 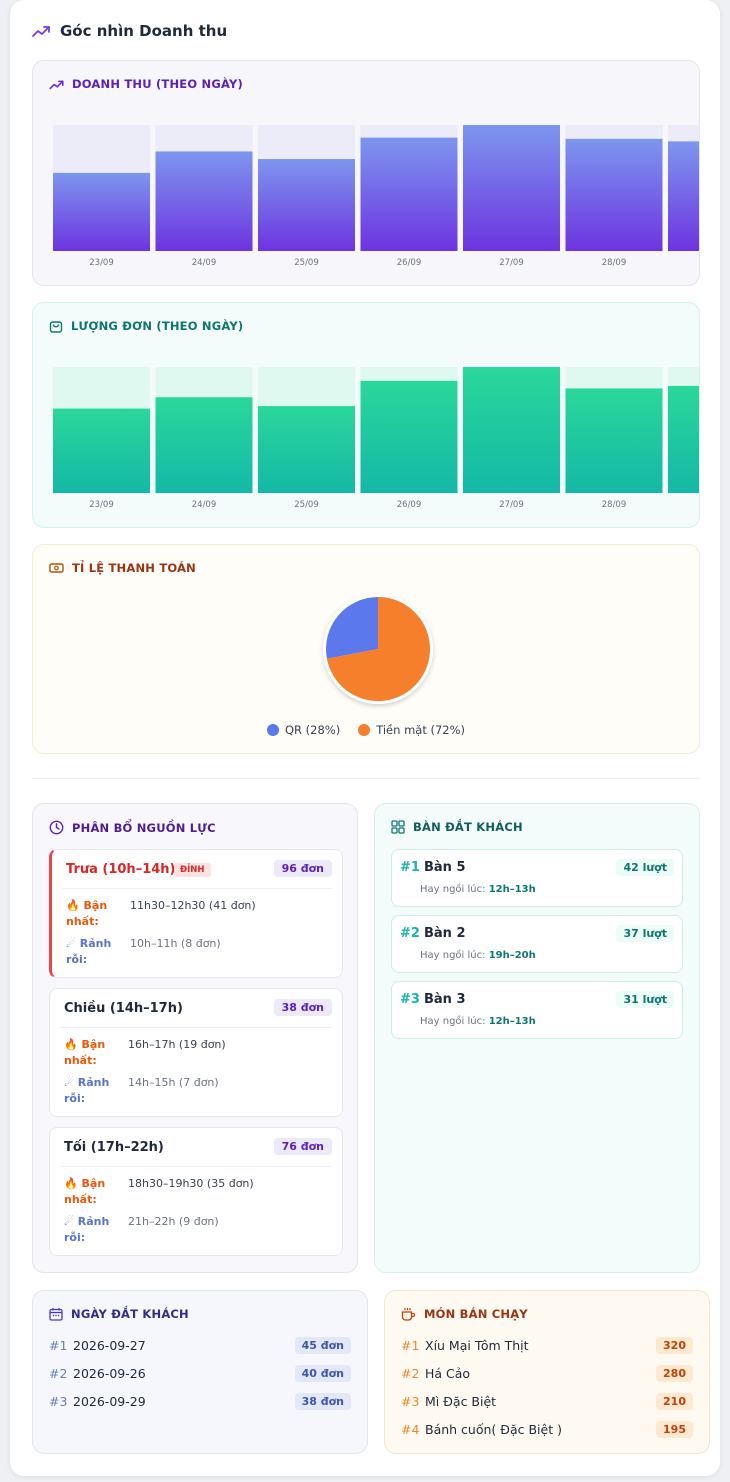 I want to click on fire-icon: 🔥, so click(x=73, y=905).